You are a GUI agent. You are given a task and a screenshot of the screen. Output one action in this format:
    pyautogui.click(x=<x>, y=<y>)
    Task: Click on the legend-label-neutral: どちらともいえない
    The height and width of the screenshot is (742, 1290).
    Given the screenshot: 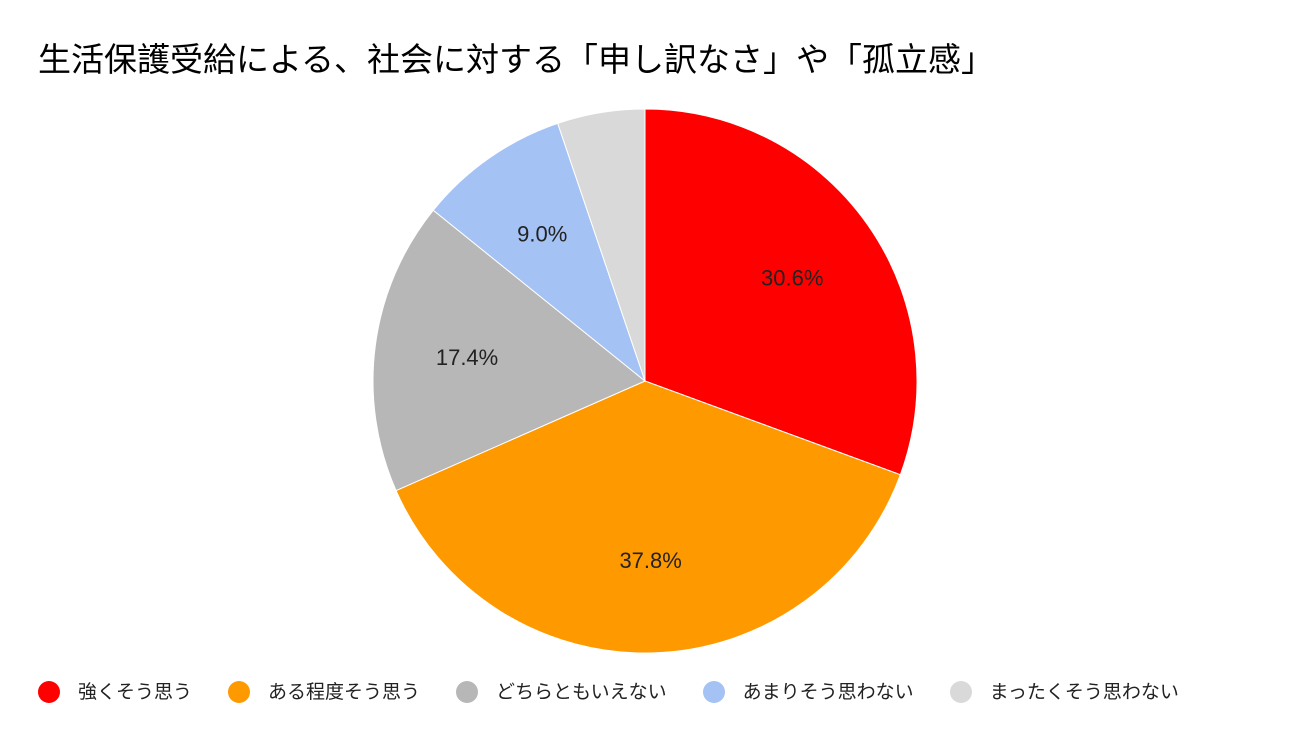 What is the action you would take?
    pyautogui.click(x=581, y=692)
    